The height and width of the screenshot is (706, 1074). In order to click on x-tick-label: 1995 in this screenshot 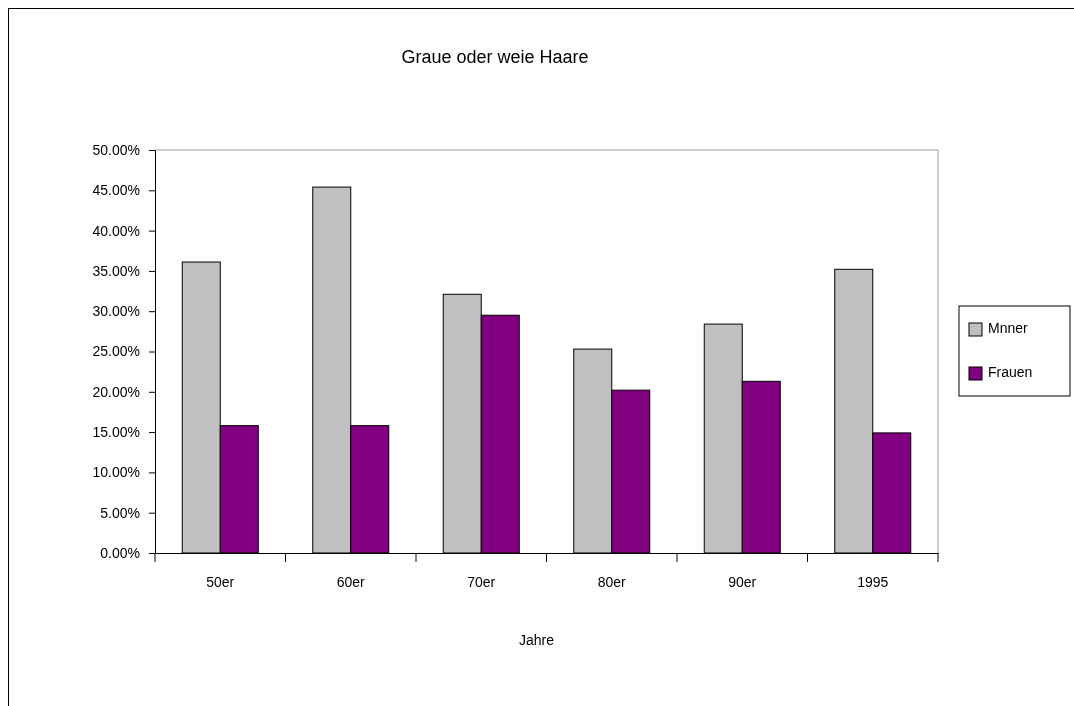, I will do `click(873, 581)`.